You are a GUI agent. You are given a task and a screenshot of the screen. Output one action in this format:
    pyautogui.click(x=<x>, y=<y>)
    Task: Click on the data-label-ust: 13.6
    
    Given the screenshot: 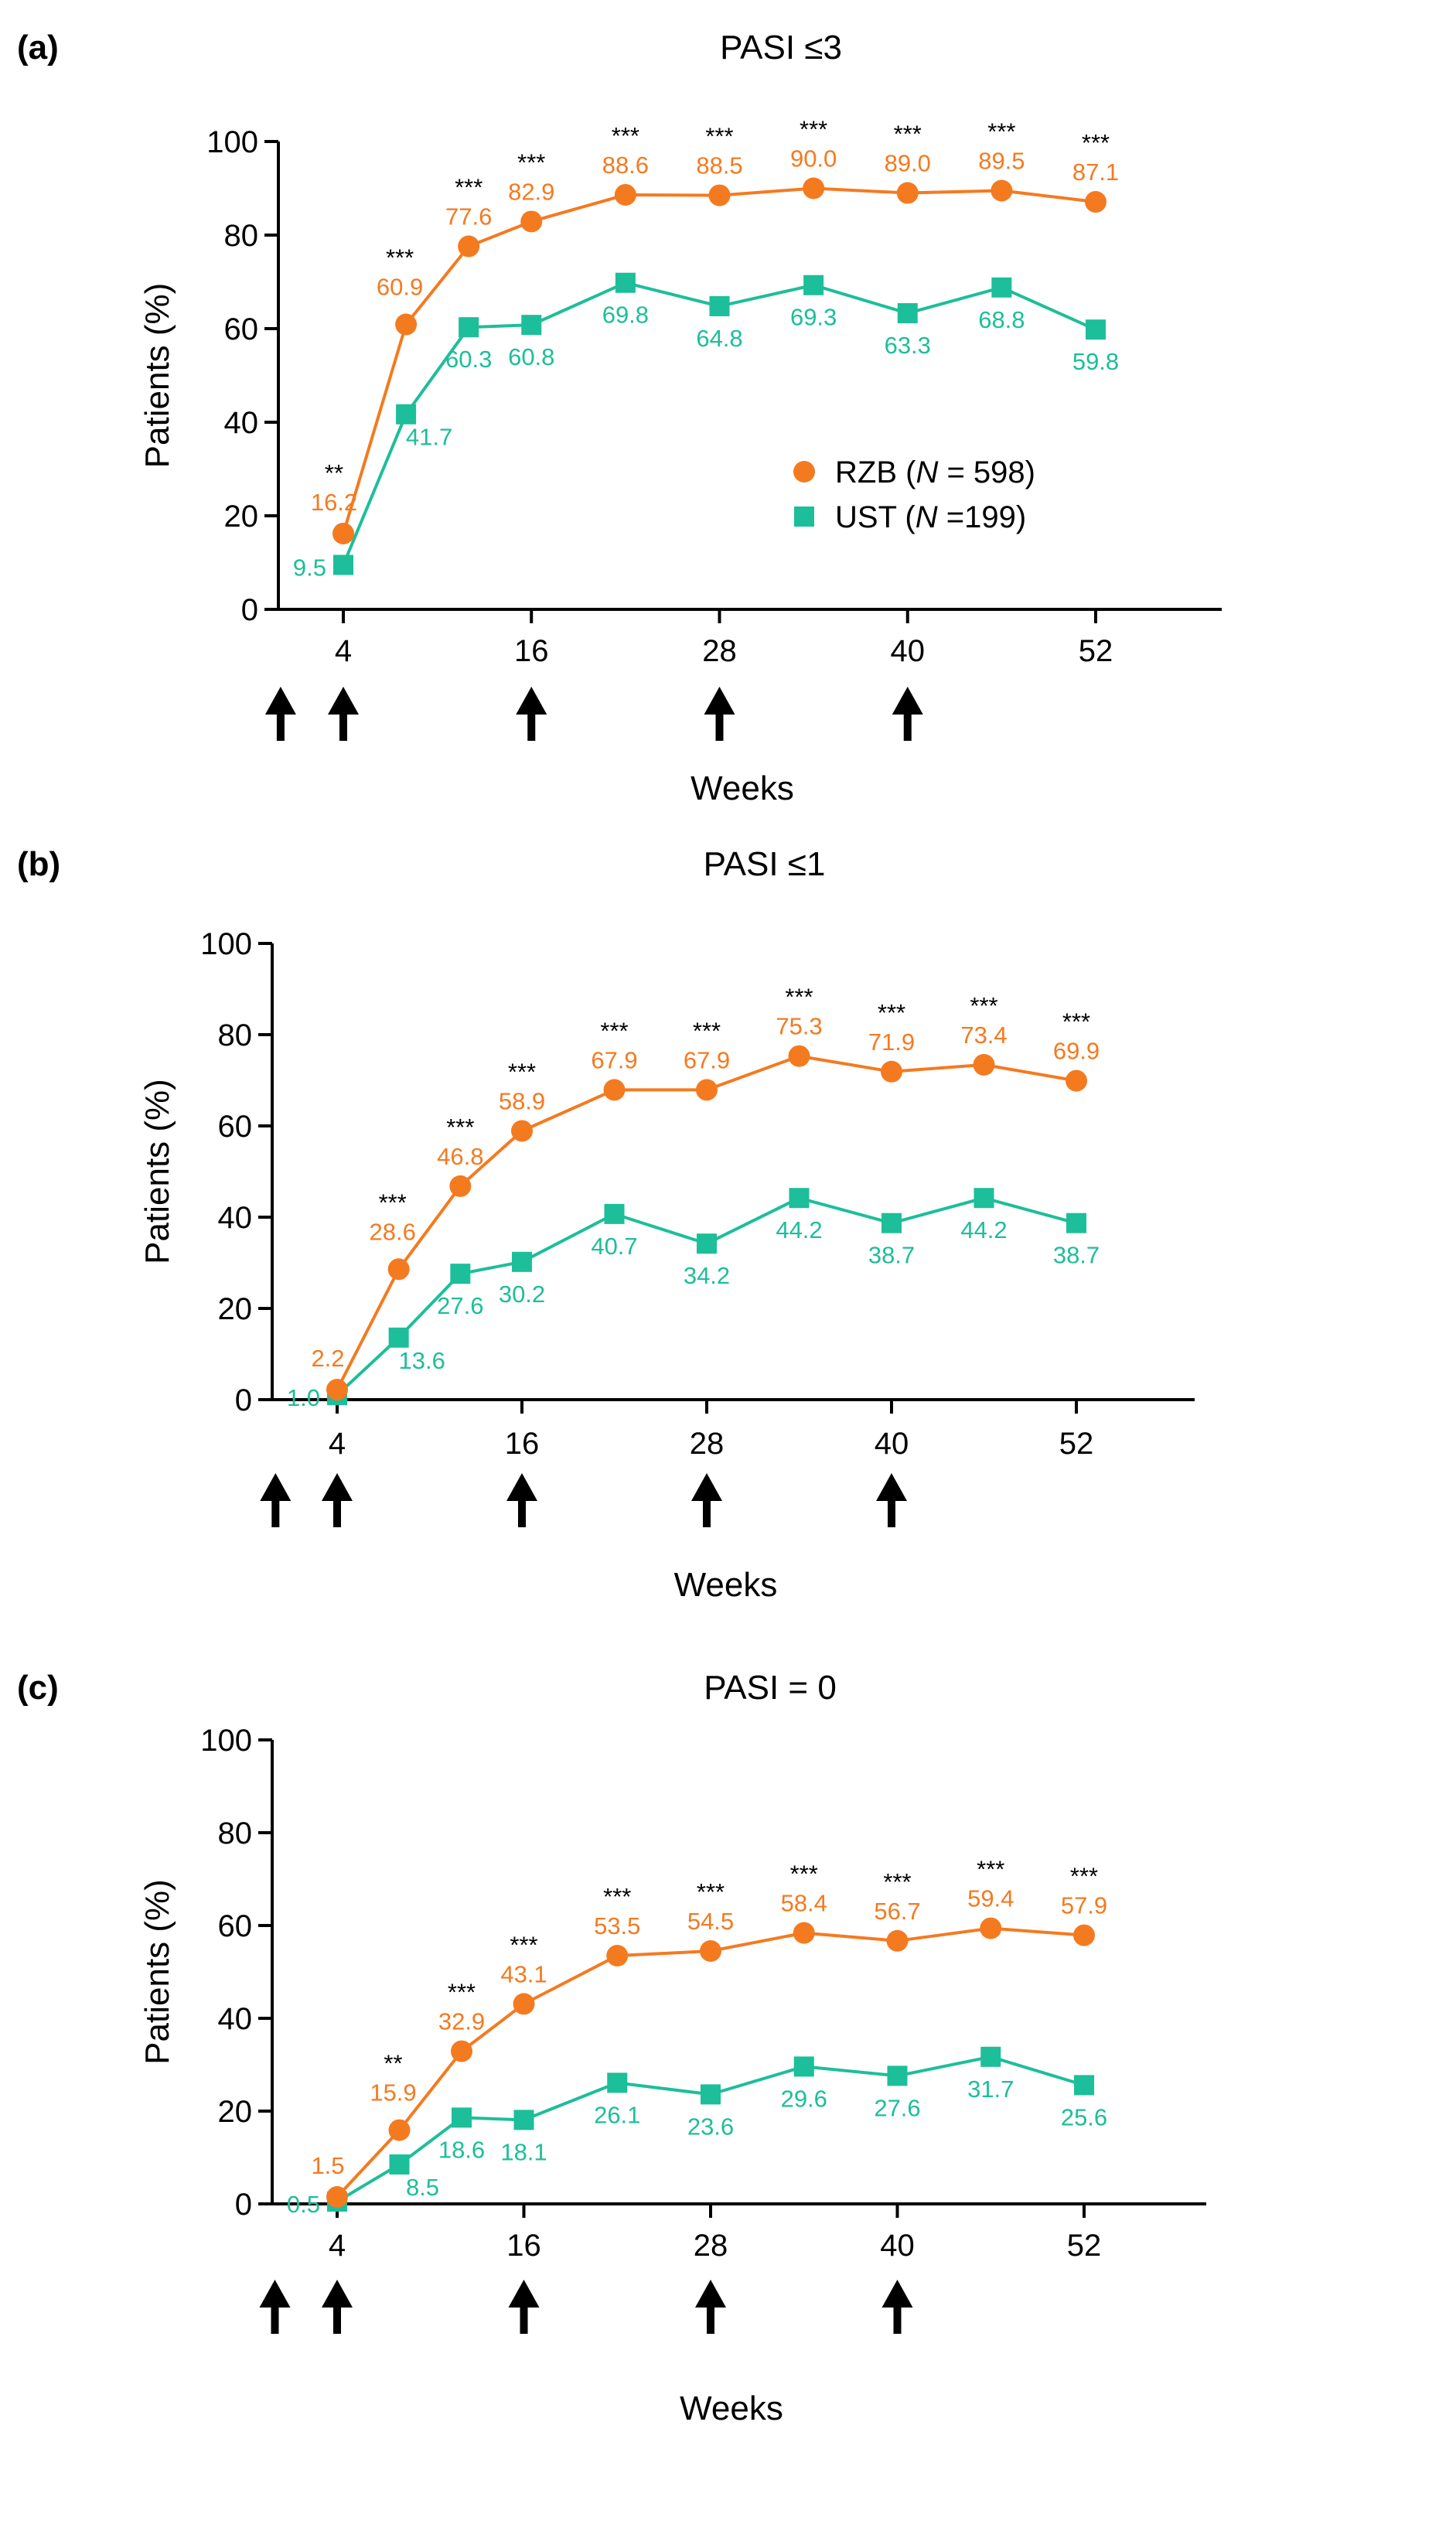 What is the action you would take?
    pyautogui.click(x=422, y=1360)
    